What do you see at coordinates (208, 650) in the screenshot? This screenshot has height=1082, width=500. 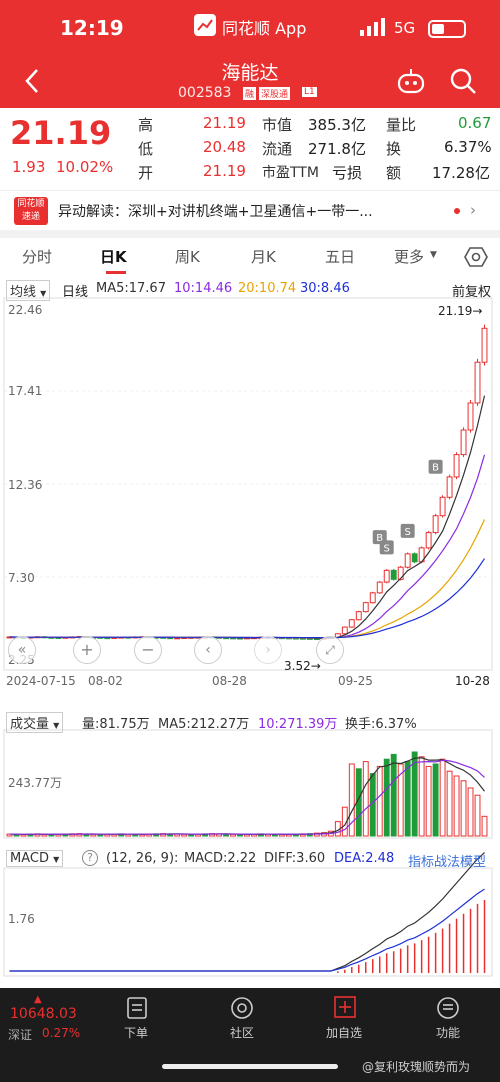 I see `scroll-left-icon: ‹` at bounding box center [208, 650].